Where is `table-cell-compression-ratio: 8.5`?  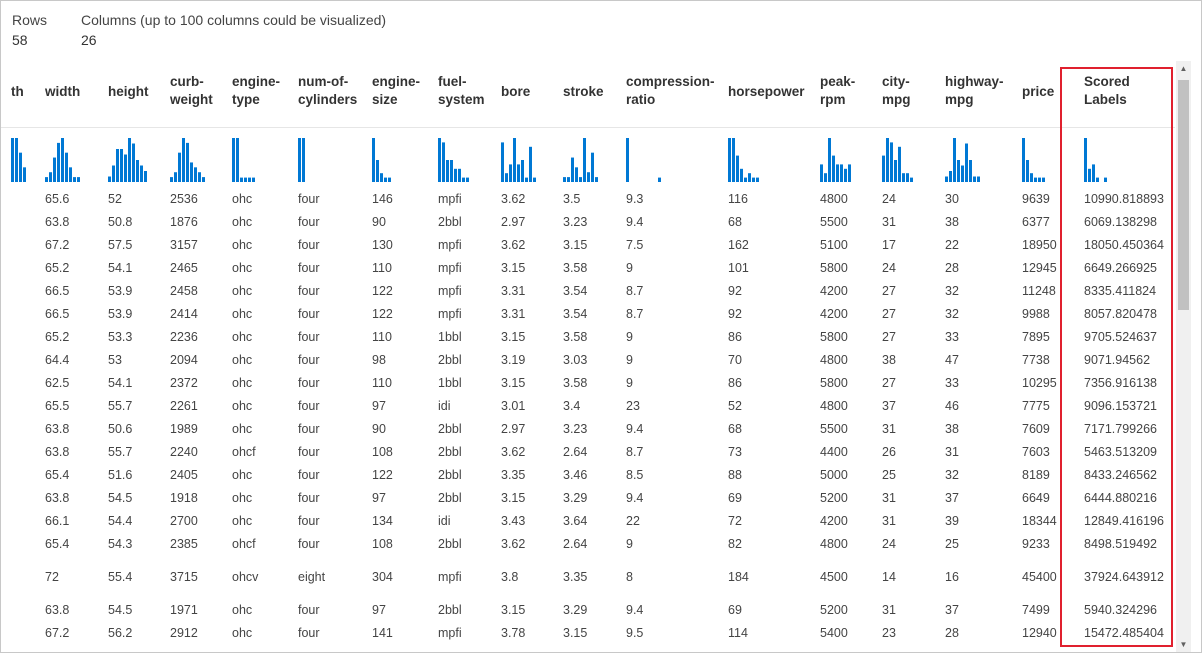
table-cell-compression-ratio: 8.5 is located at coordinates (635, 475).